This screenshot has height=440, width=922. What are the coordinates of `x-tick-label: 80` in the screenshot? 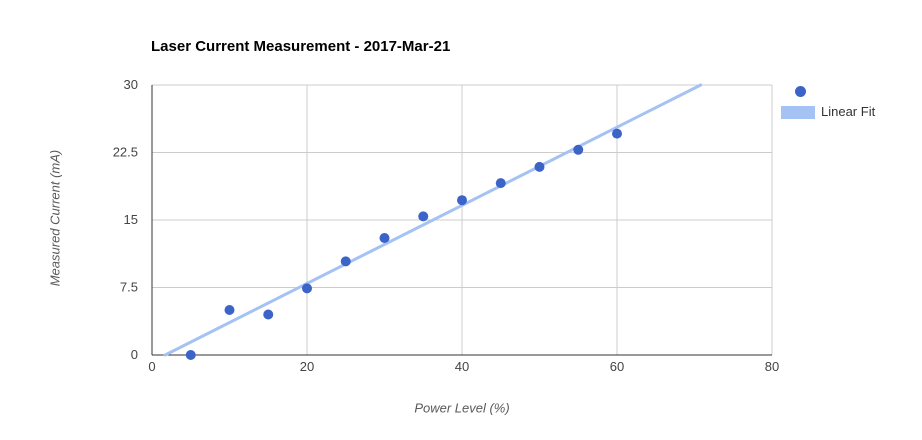 It's located at (772, 366).